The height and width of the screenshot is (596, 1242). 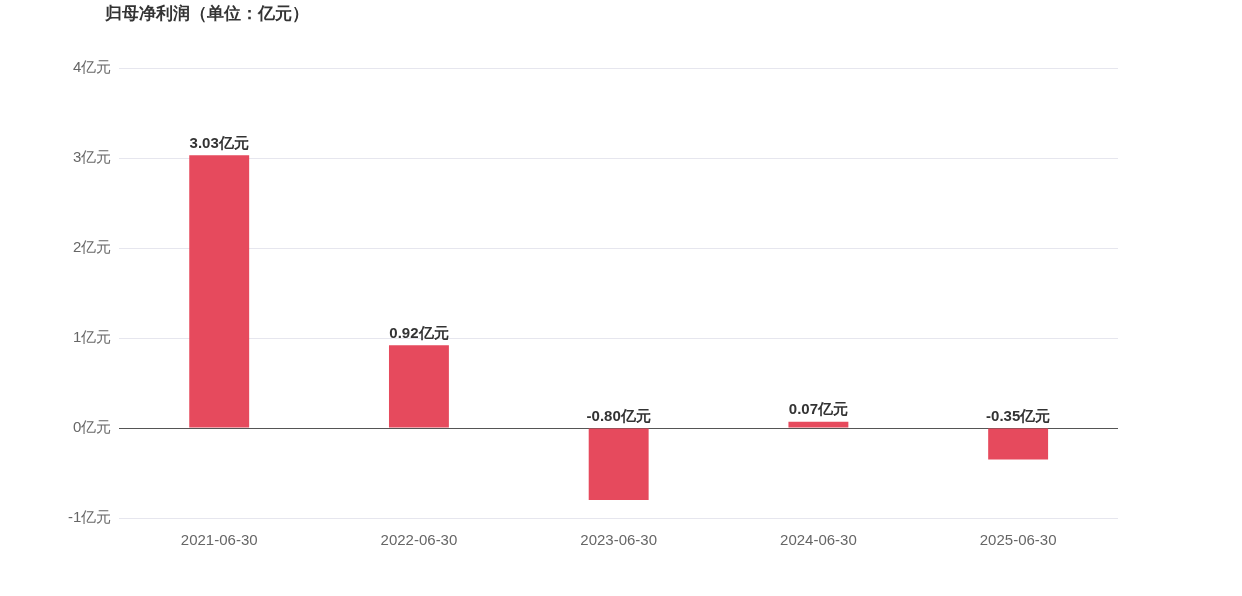 I want to click on y-tick-label: 2亿元, so click(x=92, y=247).